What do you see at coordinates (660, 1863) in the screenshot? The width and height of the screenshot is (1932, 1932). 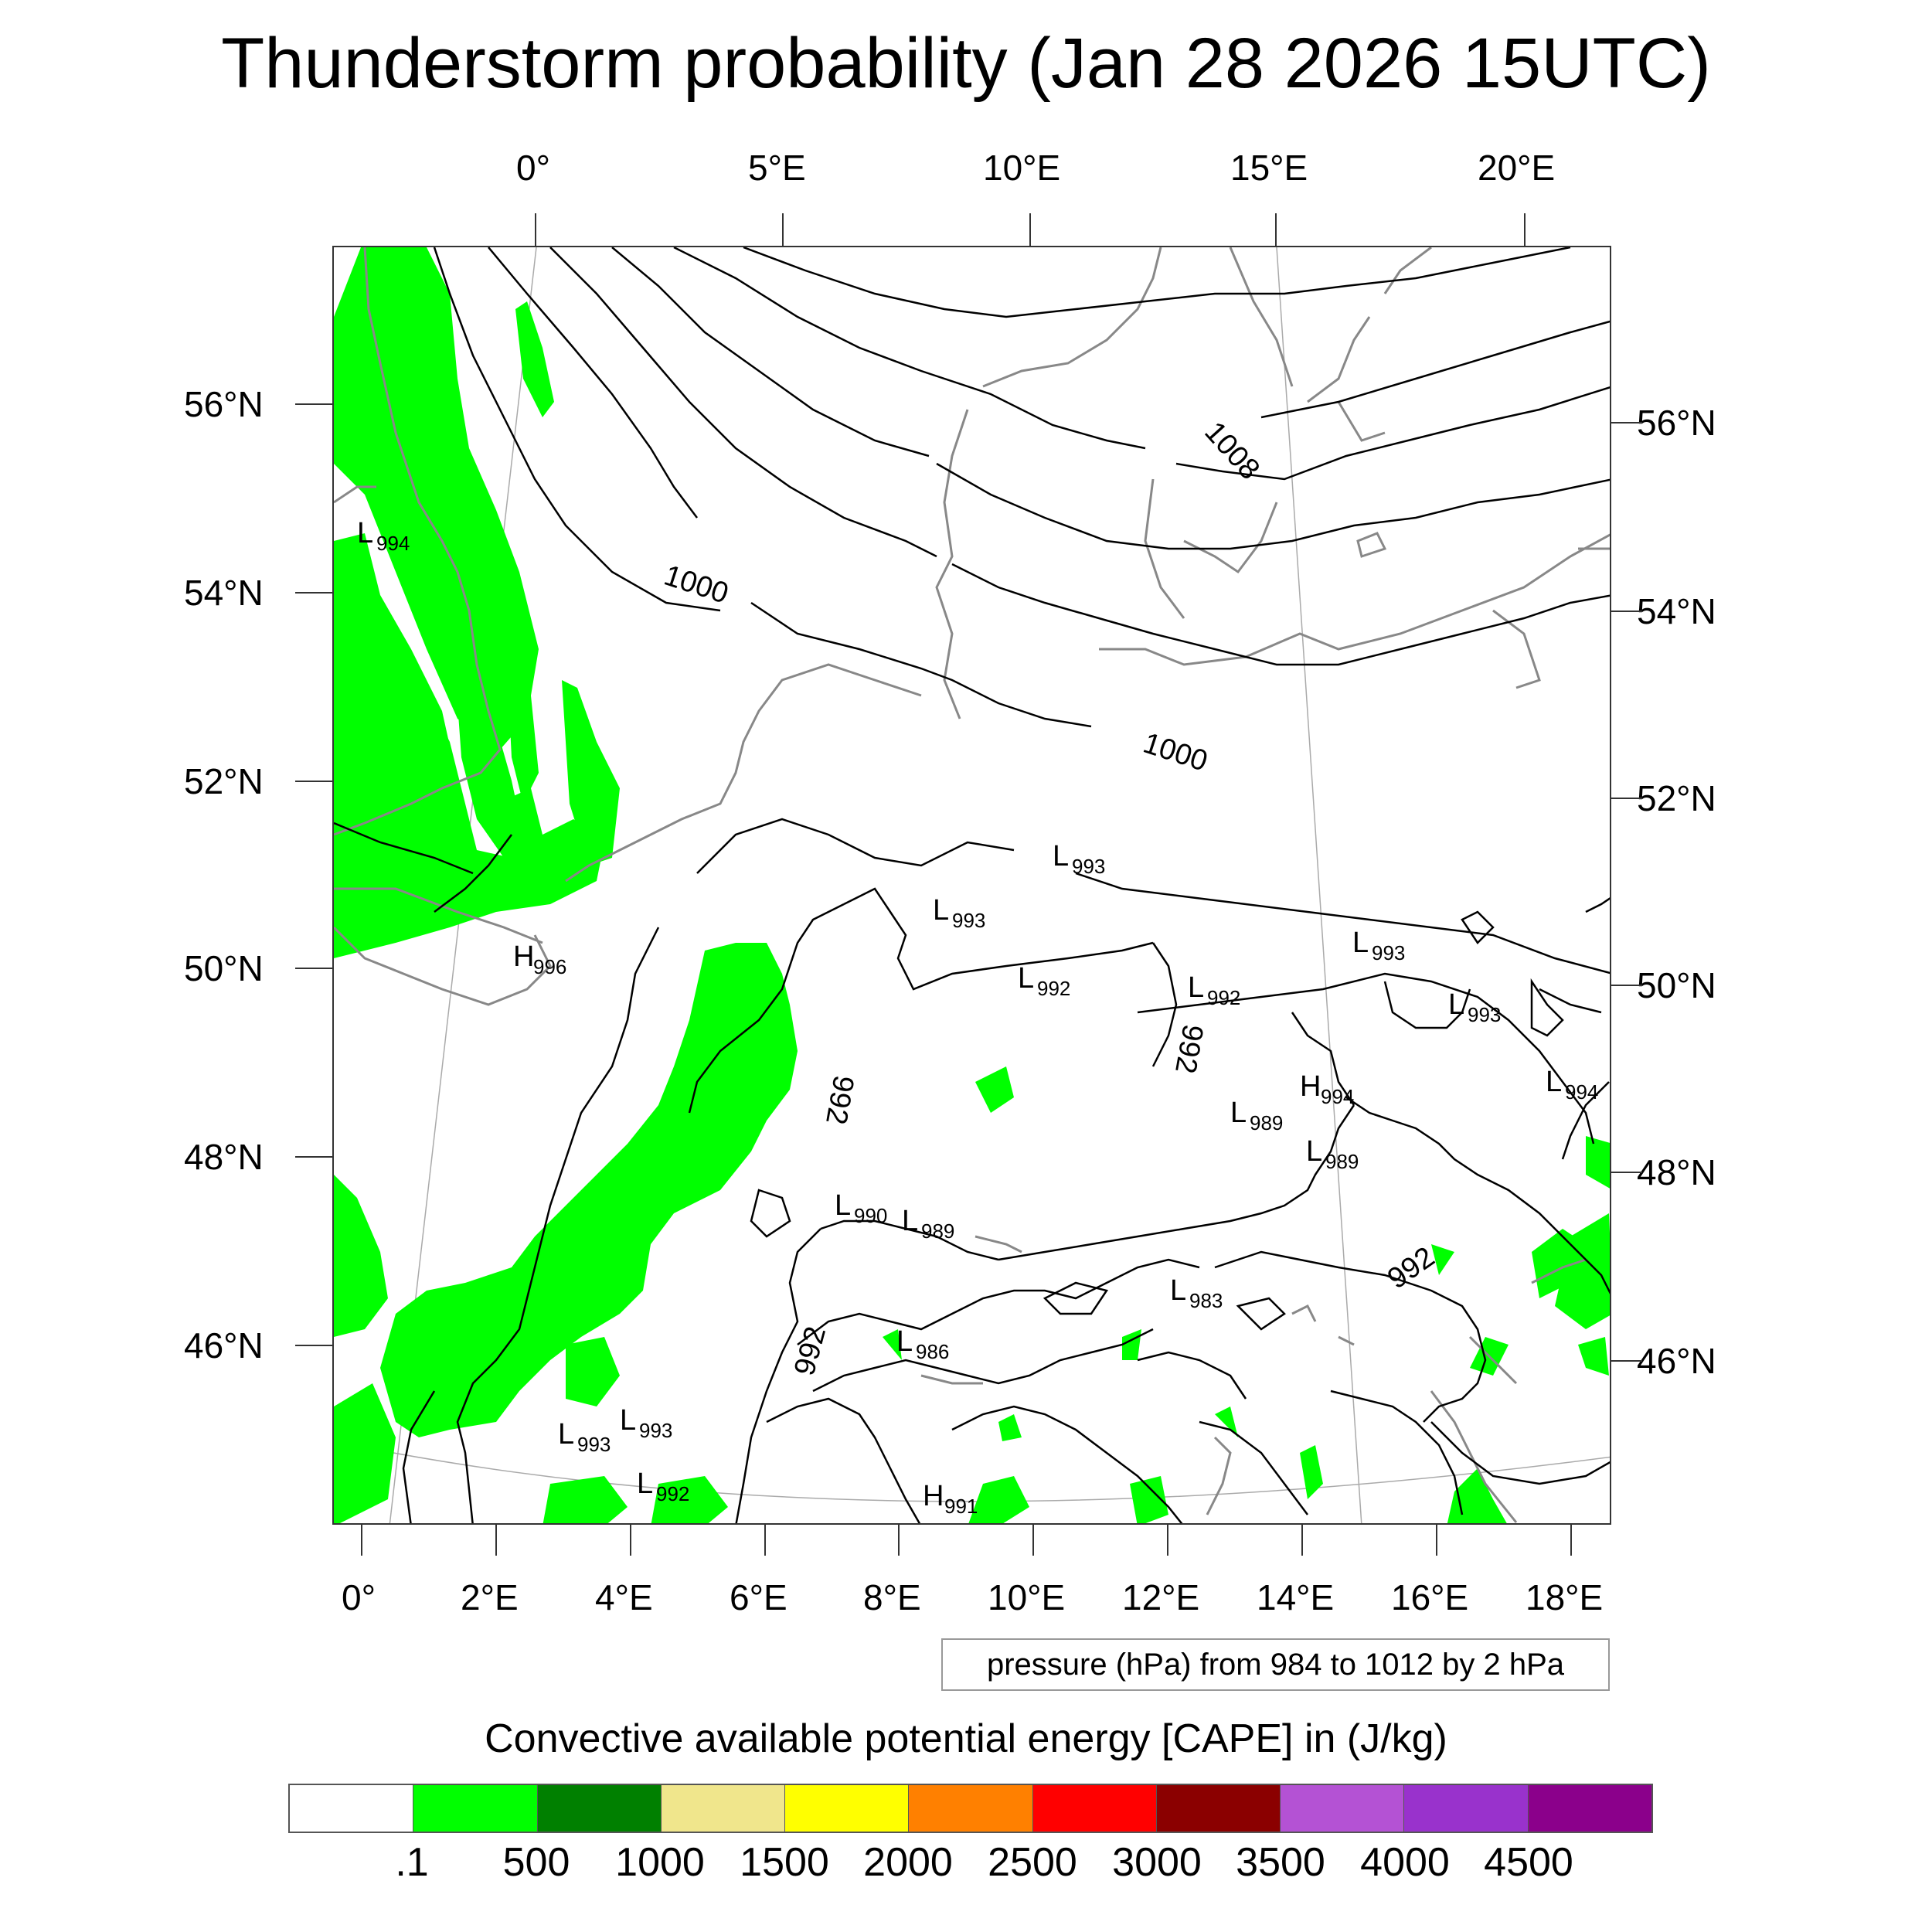 I see `colorbar-label: 1000` at bounding box center [660, 1863].